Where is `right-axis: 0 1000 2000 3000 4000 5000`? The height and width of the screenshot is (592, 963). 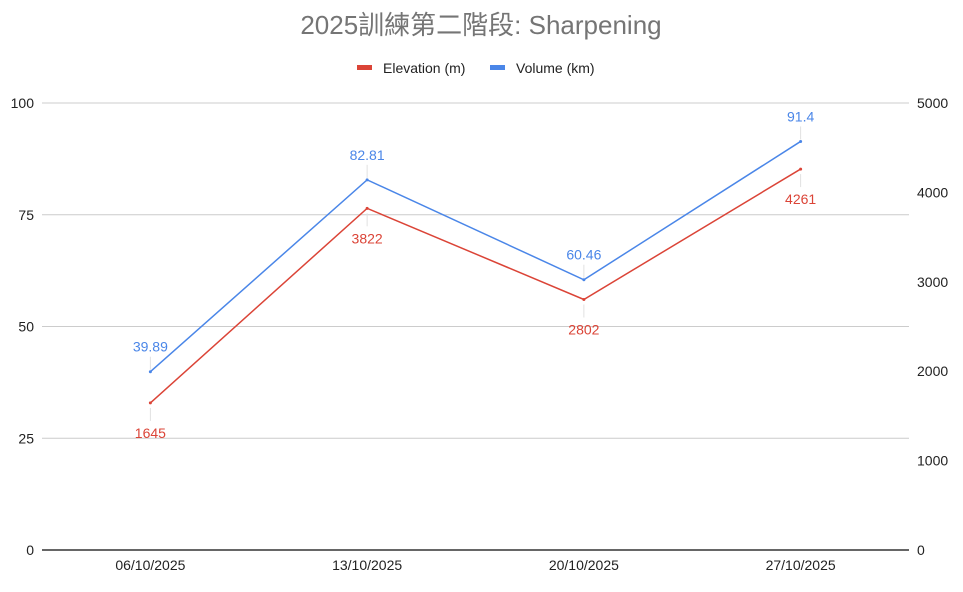
right-axis: 0 1000 2000 3000 4000 5000 is located at coordinates (932, 326).